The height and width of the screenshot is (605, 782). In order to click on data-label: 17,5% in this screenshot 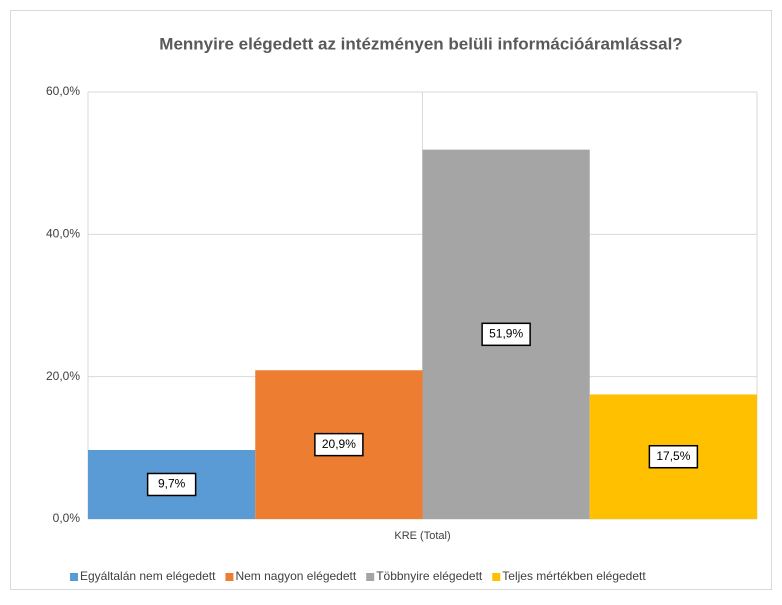, I will do `click(673, 456)`.